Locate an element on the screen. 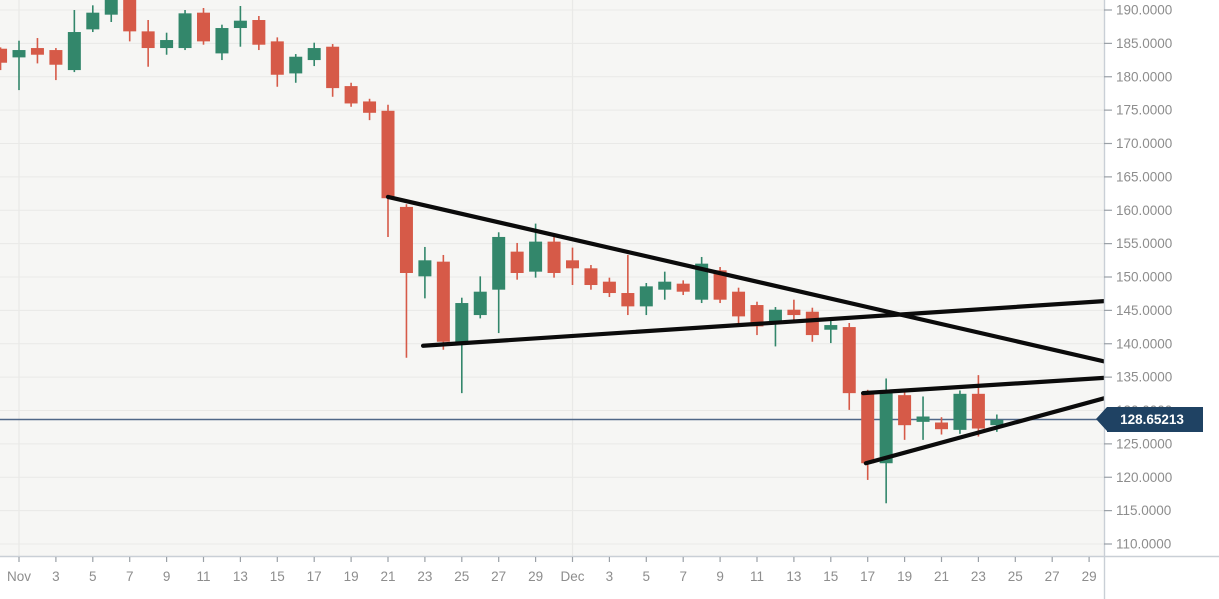 This screenshot has height=599, width=1219. y-axis-label: 180.0000 is located at coordinates (1144, 76).